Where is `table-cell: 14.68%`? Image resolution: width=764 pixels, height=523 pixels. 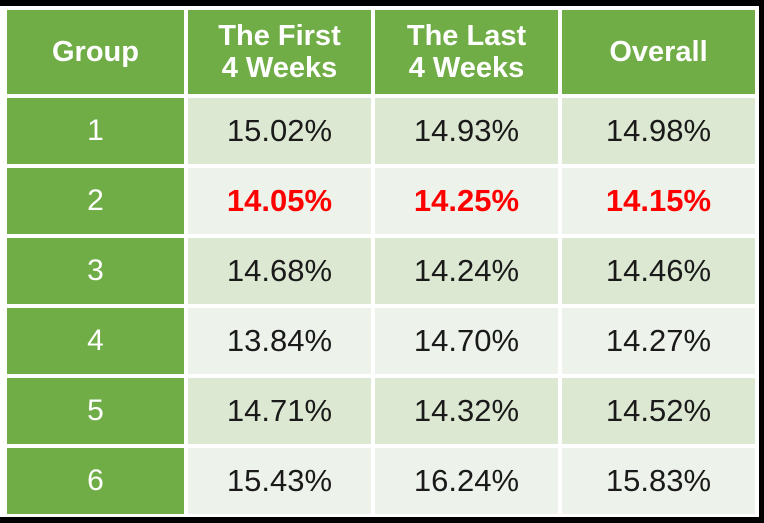 table-cell: 14.68% is located at coordinates (279, 271).